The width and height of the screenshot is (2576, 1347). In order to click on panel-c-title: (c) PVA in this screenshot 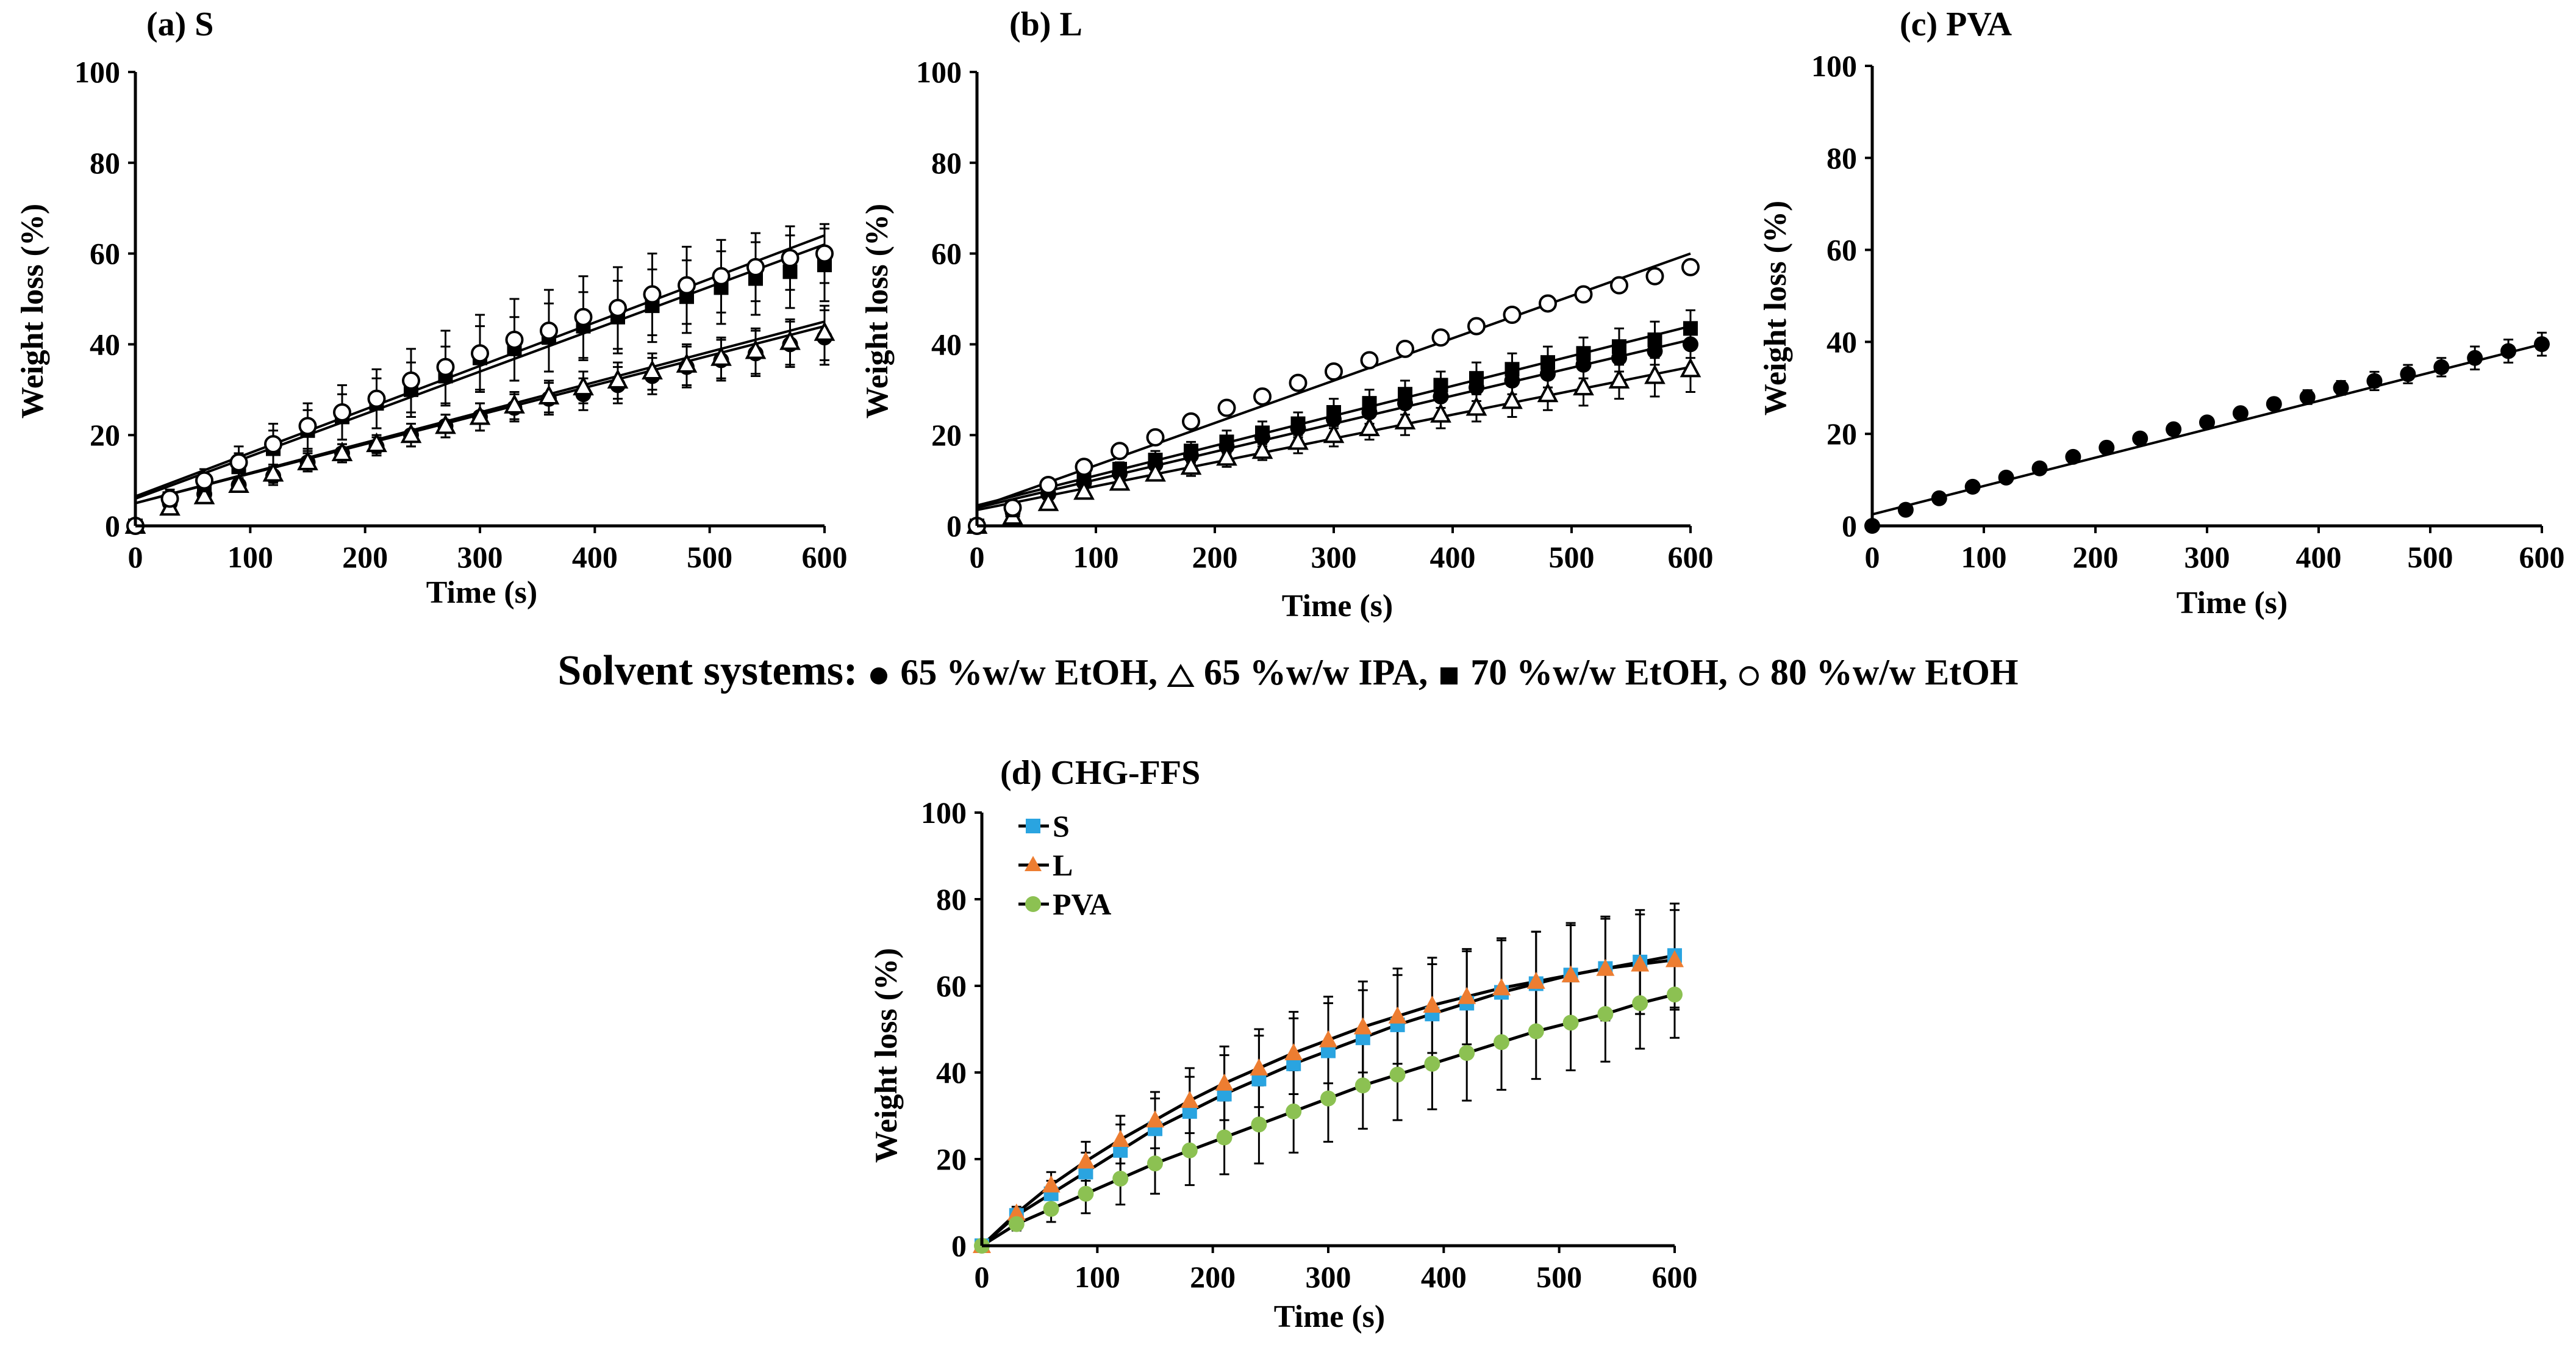, I will do `click(1956, 24)`.